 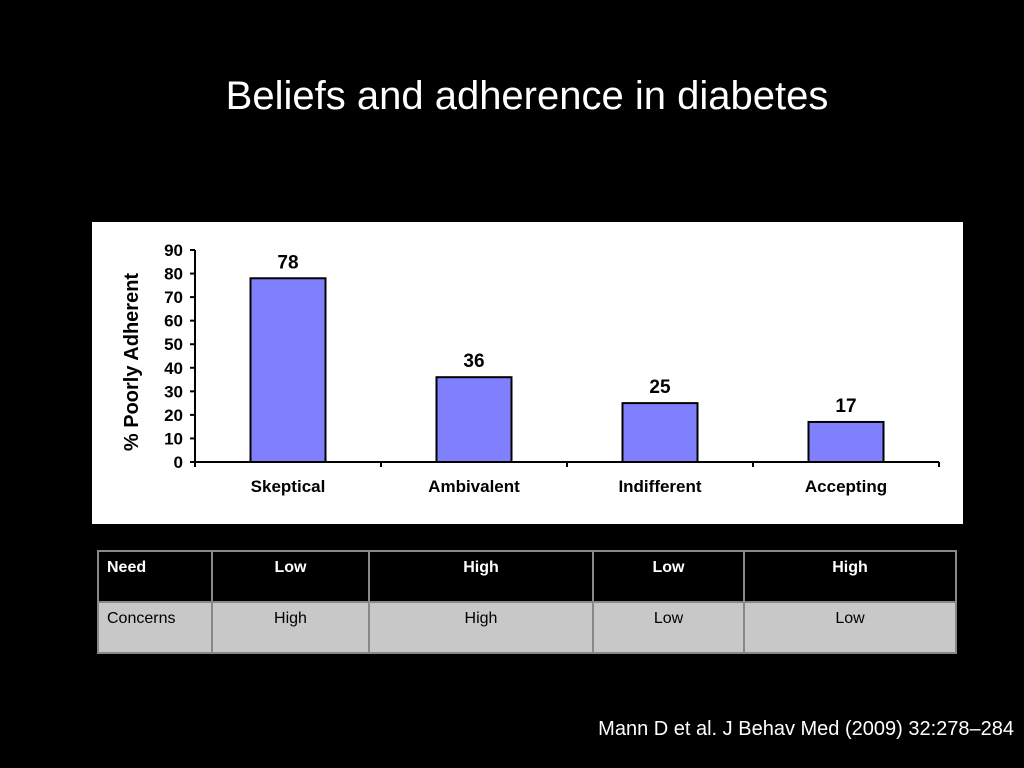 I want to click on y-tick-label: 40, so click(x=173, y=368).